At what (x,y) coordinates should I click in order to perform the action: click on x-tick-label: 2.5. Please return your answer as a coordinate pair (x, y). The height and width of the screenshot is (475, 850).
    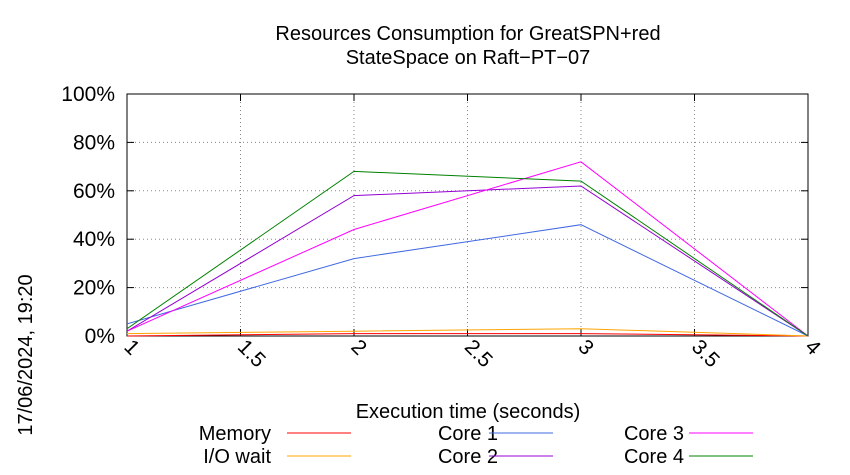
    Looking at the image, I should click on (478, 353).